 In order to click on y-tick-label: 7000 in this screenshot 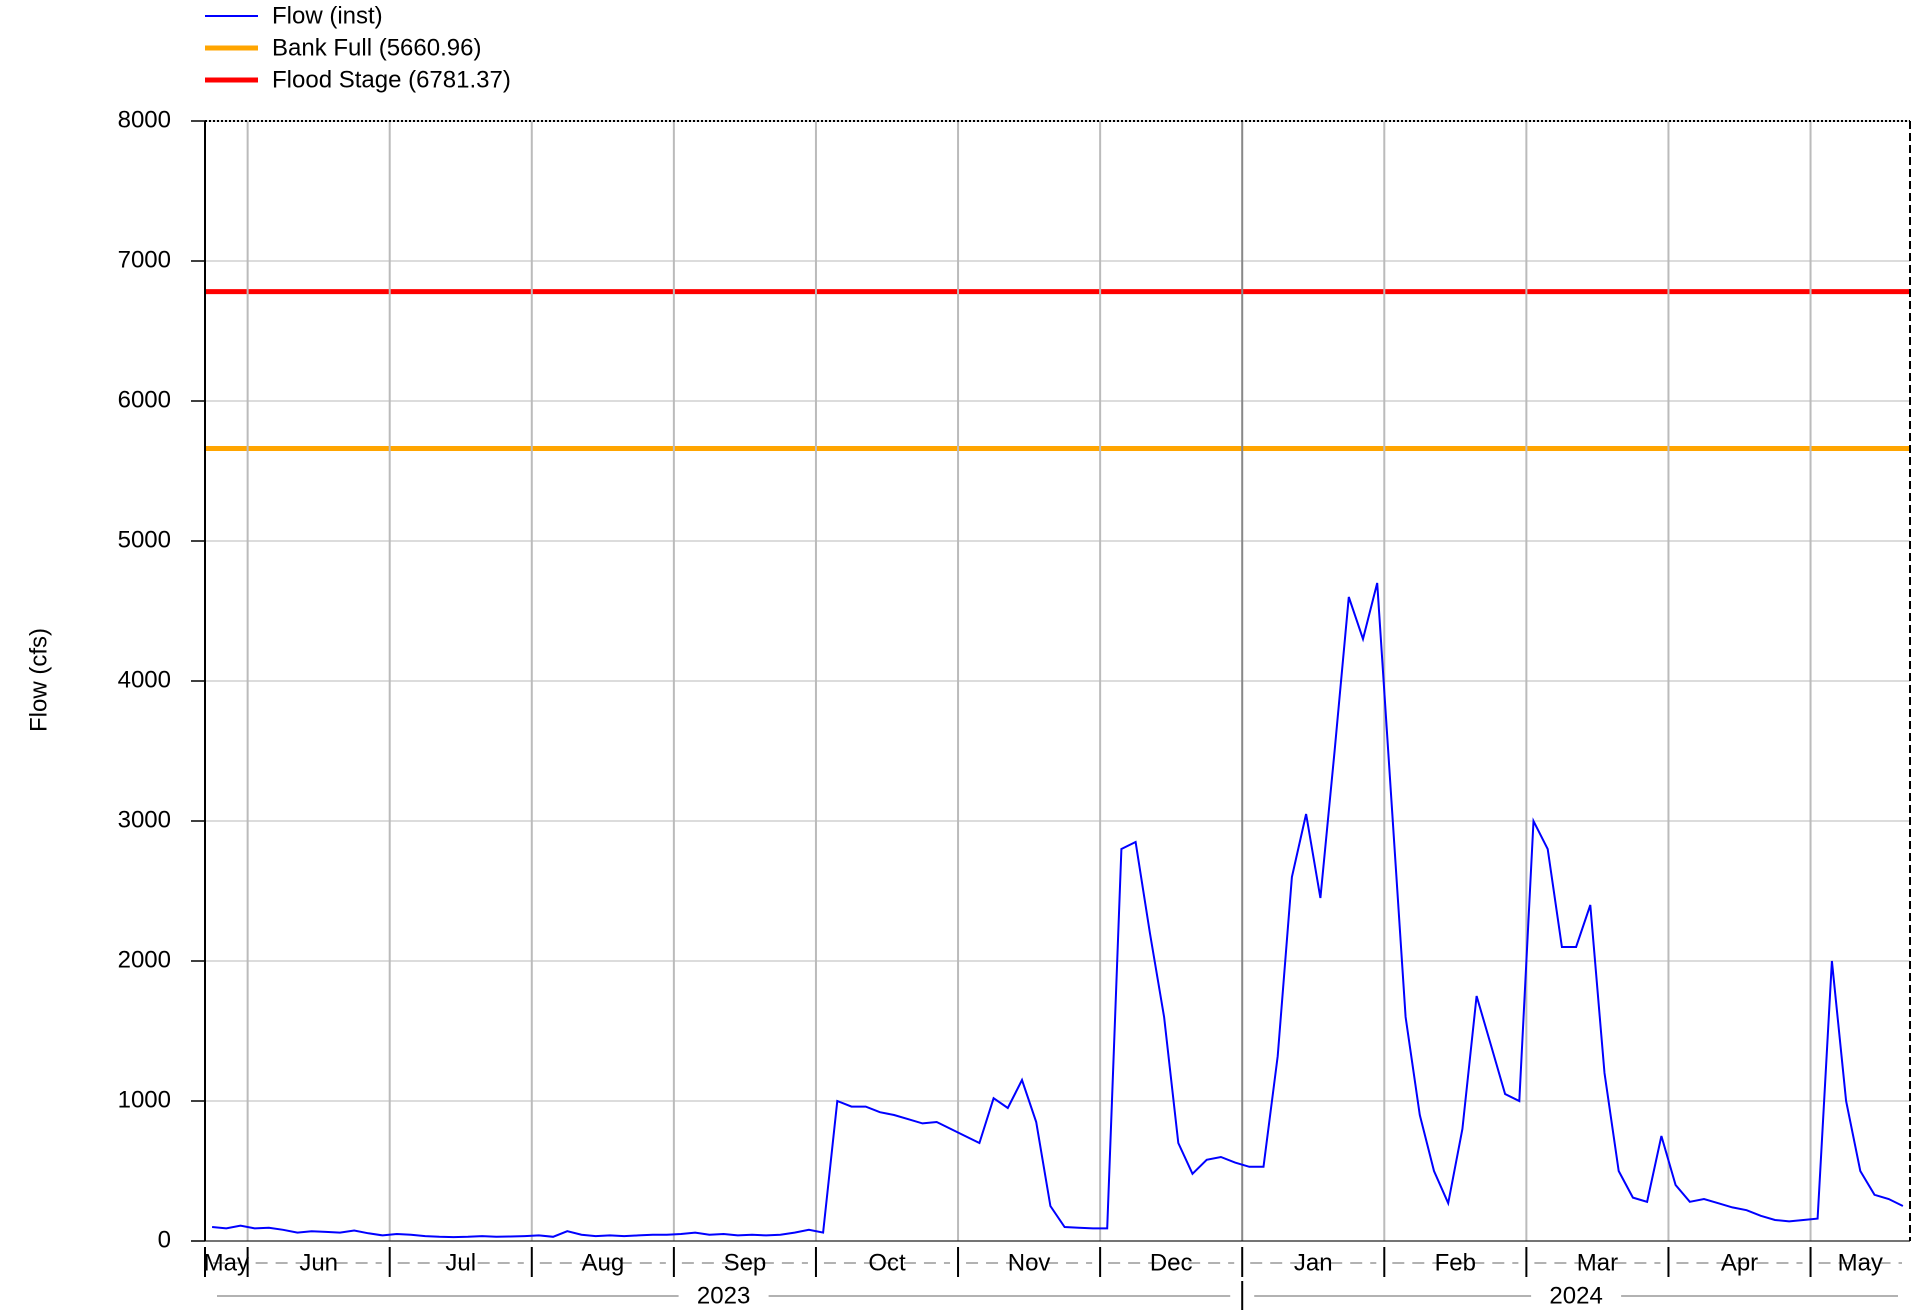, I will do `click(144, 259)`.